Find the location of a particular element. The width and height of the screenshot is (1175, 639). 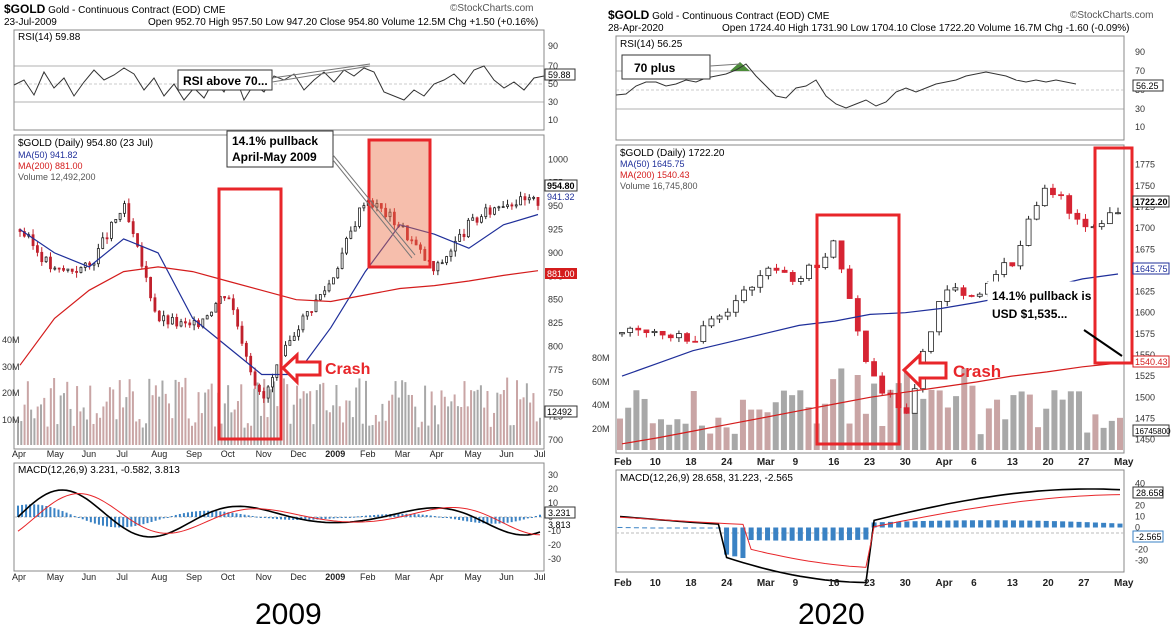

vol-tick-40m: 40M is located at coordinates (601, 405).